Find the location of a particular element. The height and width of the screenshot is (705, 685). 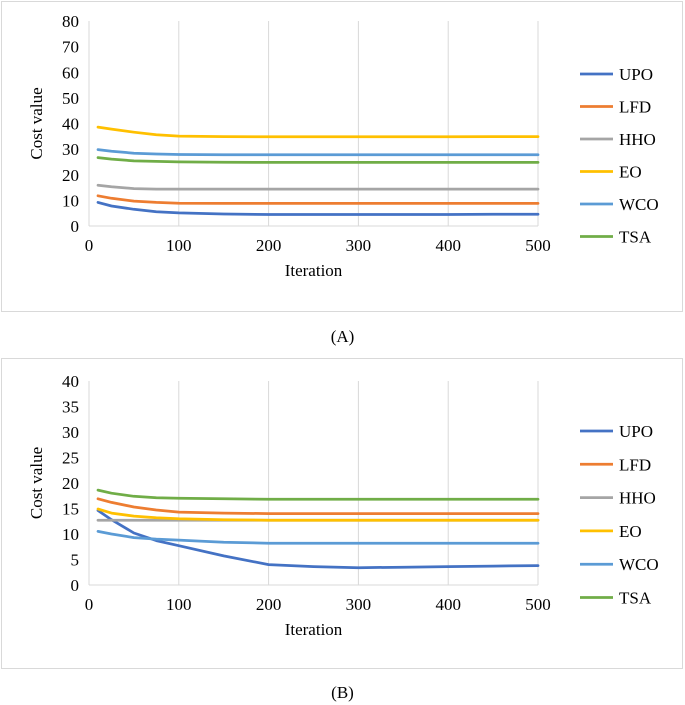

chart-a-y-tick-label: 0 is located at coordinates (75, 226).